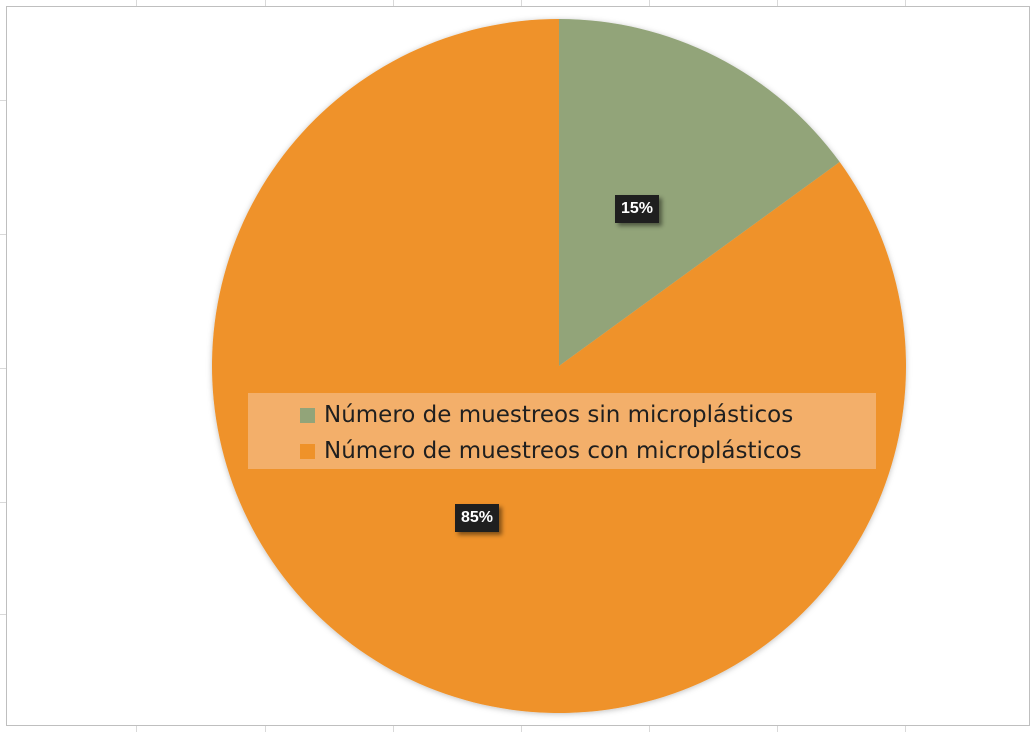  Describe the element at coordinates (559, 415) in the screenshot. I see `legend-label-sin: Número de muestreos sin microplásticos` at that location.